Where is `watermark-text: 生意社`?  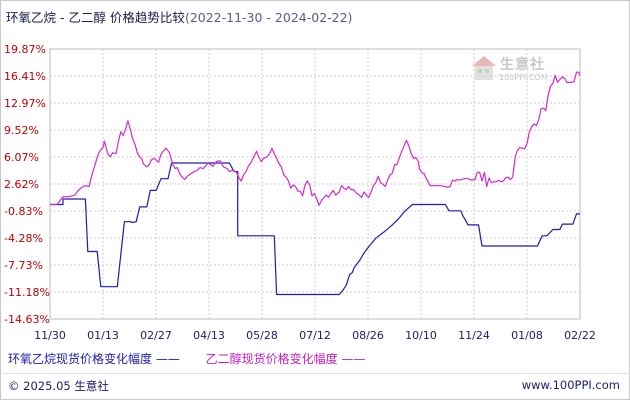
watermark-text: 生意社 is located at coordinates (522, 65).